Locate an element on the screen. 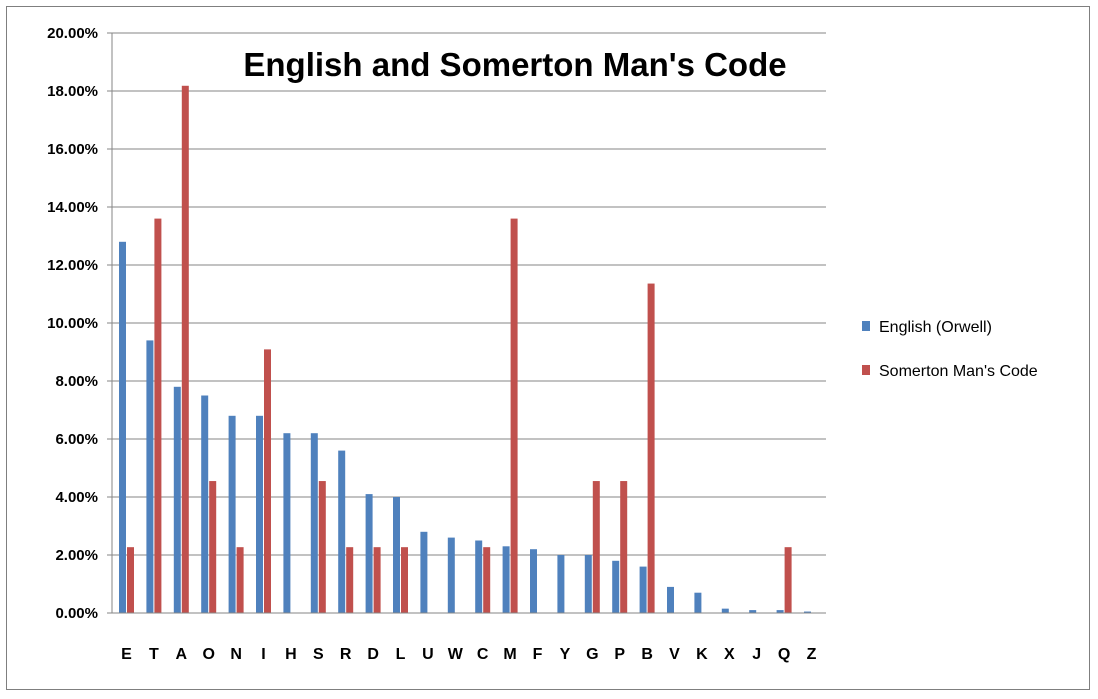 The width and height of the screenshot is (1098, 699). bar-somerton-O is located at coordinates (213, 547).